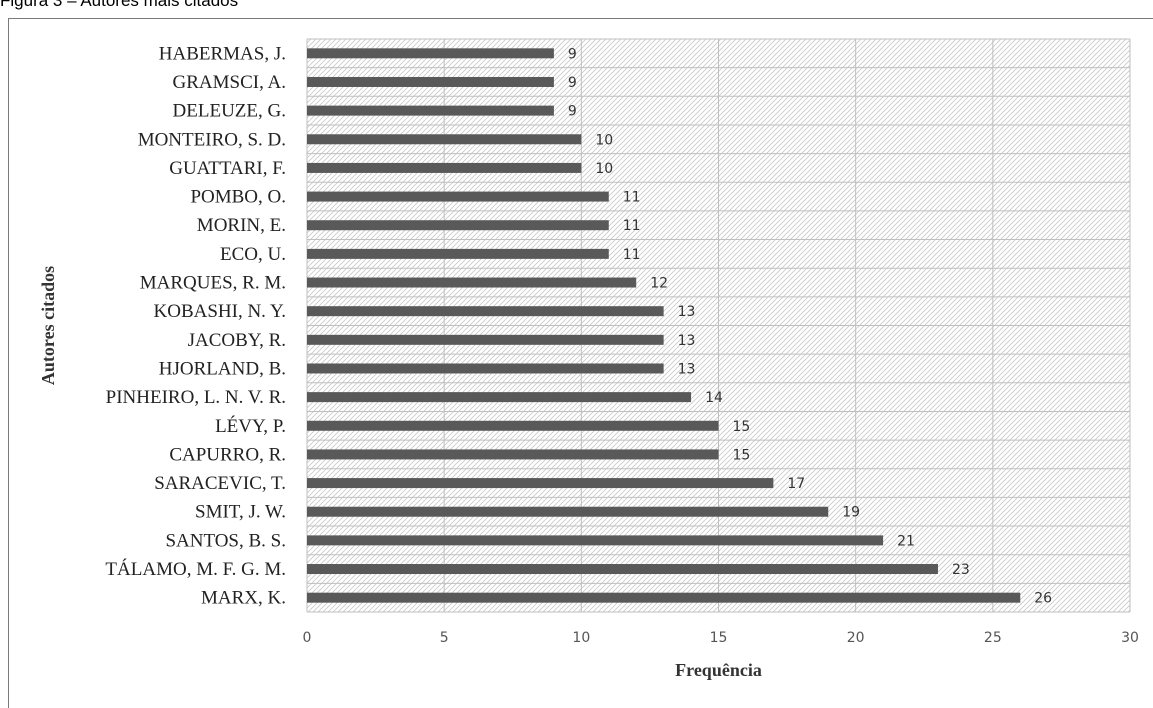 The width and height of the screenshot is (1153, 708). What do you see at coordinates (119, 5) in the screenshot?
I see `figure-caption: Figura 3 – Autores mais citados` at bounding box center [119, 5].